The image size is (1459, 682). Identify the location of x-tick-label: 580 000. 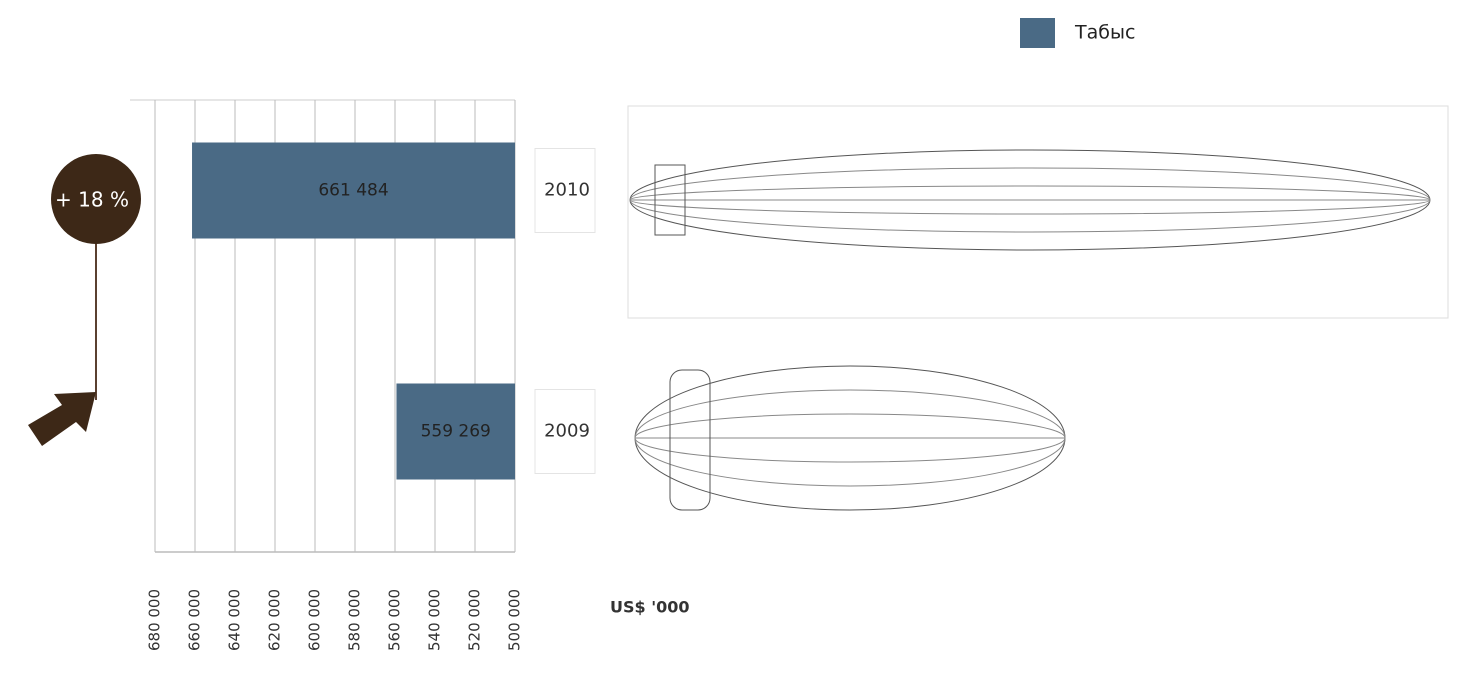
(355, 620).